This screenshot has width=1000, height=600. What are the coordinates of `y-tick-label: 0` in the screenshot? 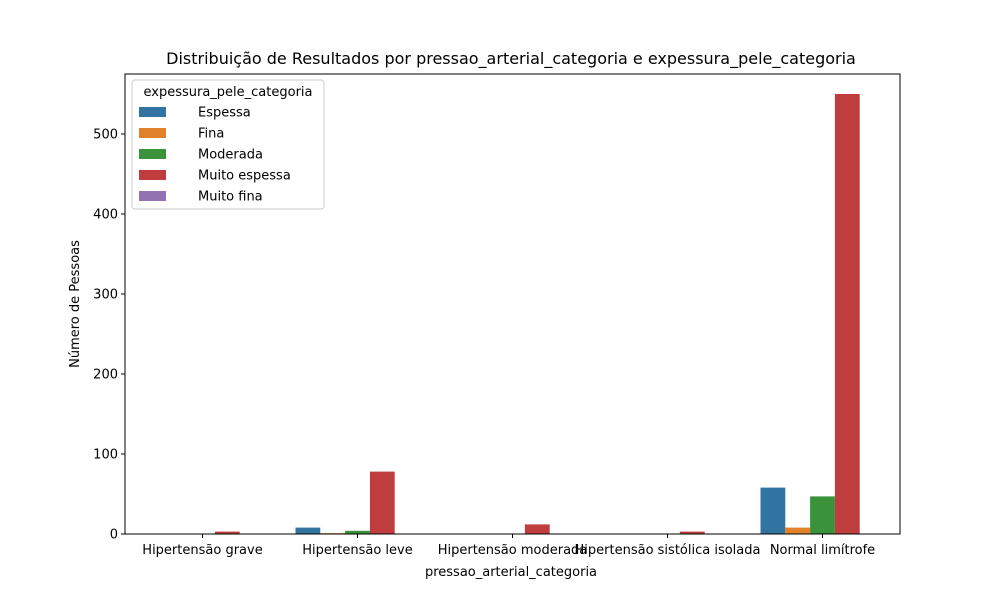 It's located at (114, 535).